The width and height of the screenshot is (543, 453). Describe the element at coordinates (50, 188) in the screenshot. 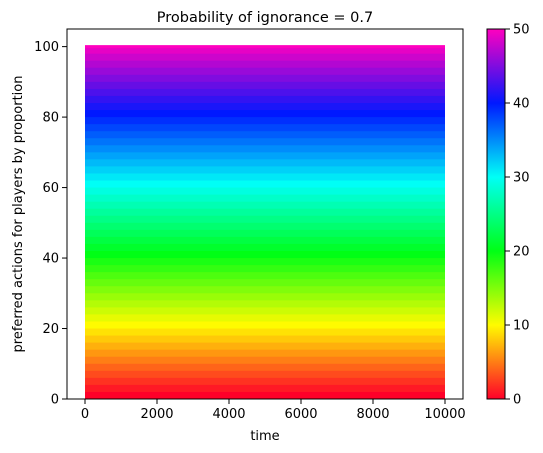

I see `y-tick-label: 60` at that location.